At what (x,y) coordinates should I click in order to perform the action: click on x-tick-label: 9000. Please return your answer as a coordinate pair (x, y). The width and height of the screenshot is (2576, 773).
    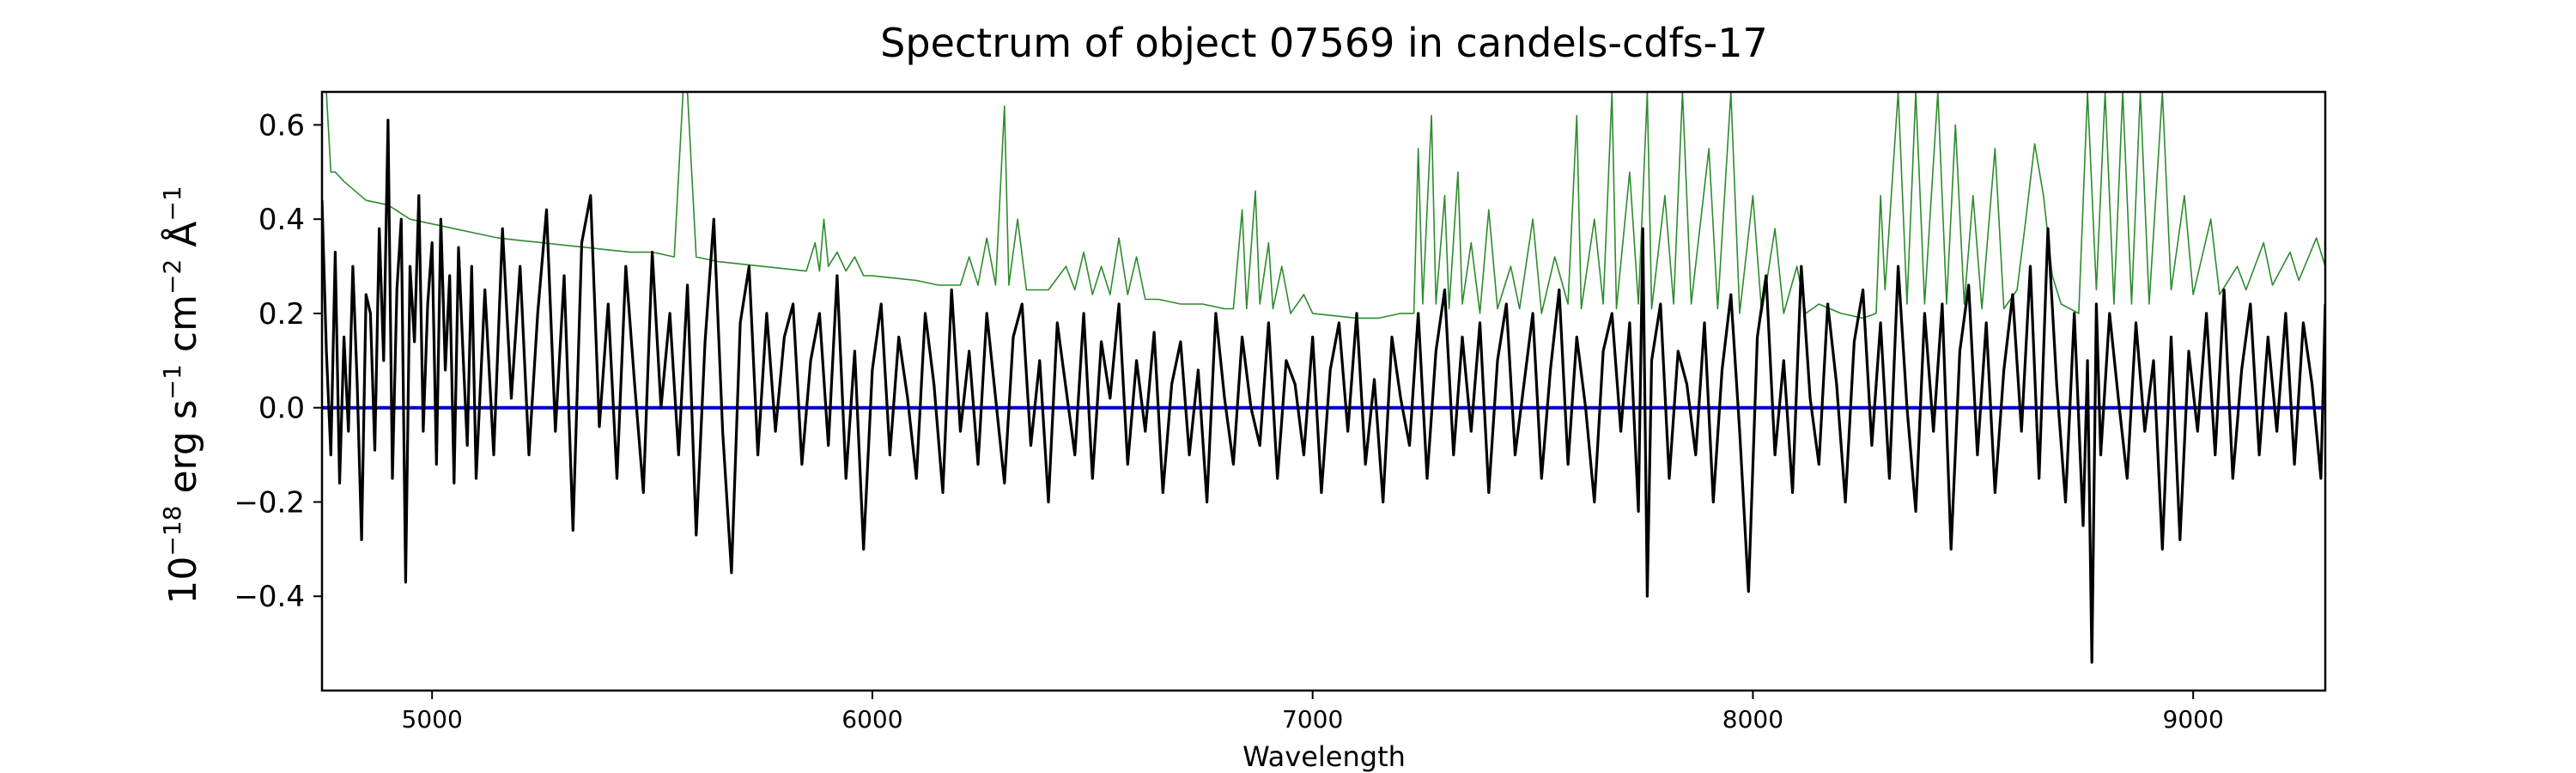
    Looking at the image, I should click on (2193, 719).